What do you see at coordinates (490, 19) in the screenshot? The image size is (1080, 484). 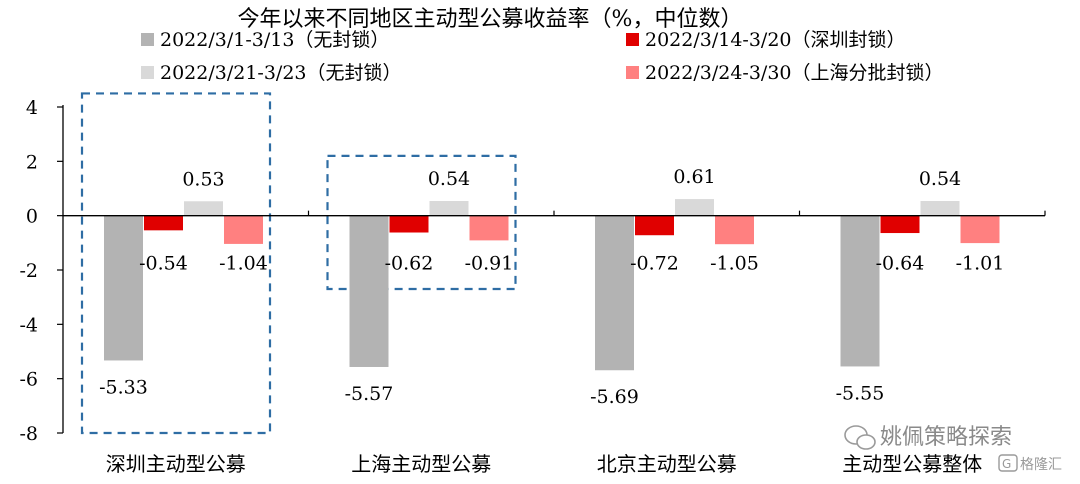 I see `chart-title: 今年以来不同地区主动型公募收益率（%，中位数）` at bounding box center [490, 19].